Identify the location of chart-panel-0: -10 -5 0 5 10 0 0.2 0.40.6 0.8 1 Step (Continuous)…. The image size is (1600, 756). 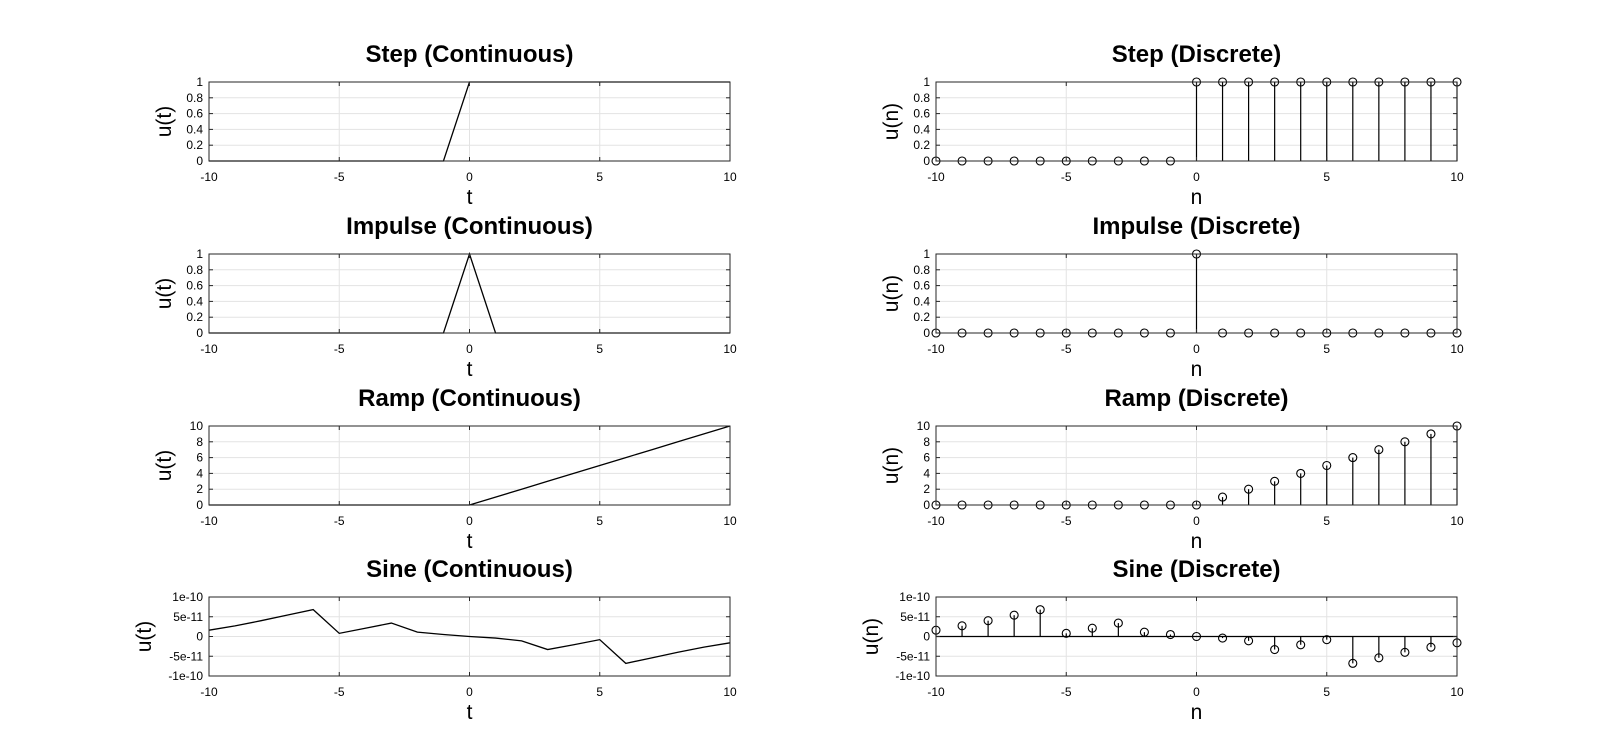
(445, 125).